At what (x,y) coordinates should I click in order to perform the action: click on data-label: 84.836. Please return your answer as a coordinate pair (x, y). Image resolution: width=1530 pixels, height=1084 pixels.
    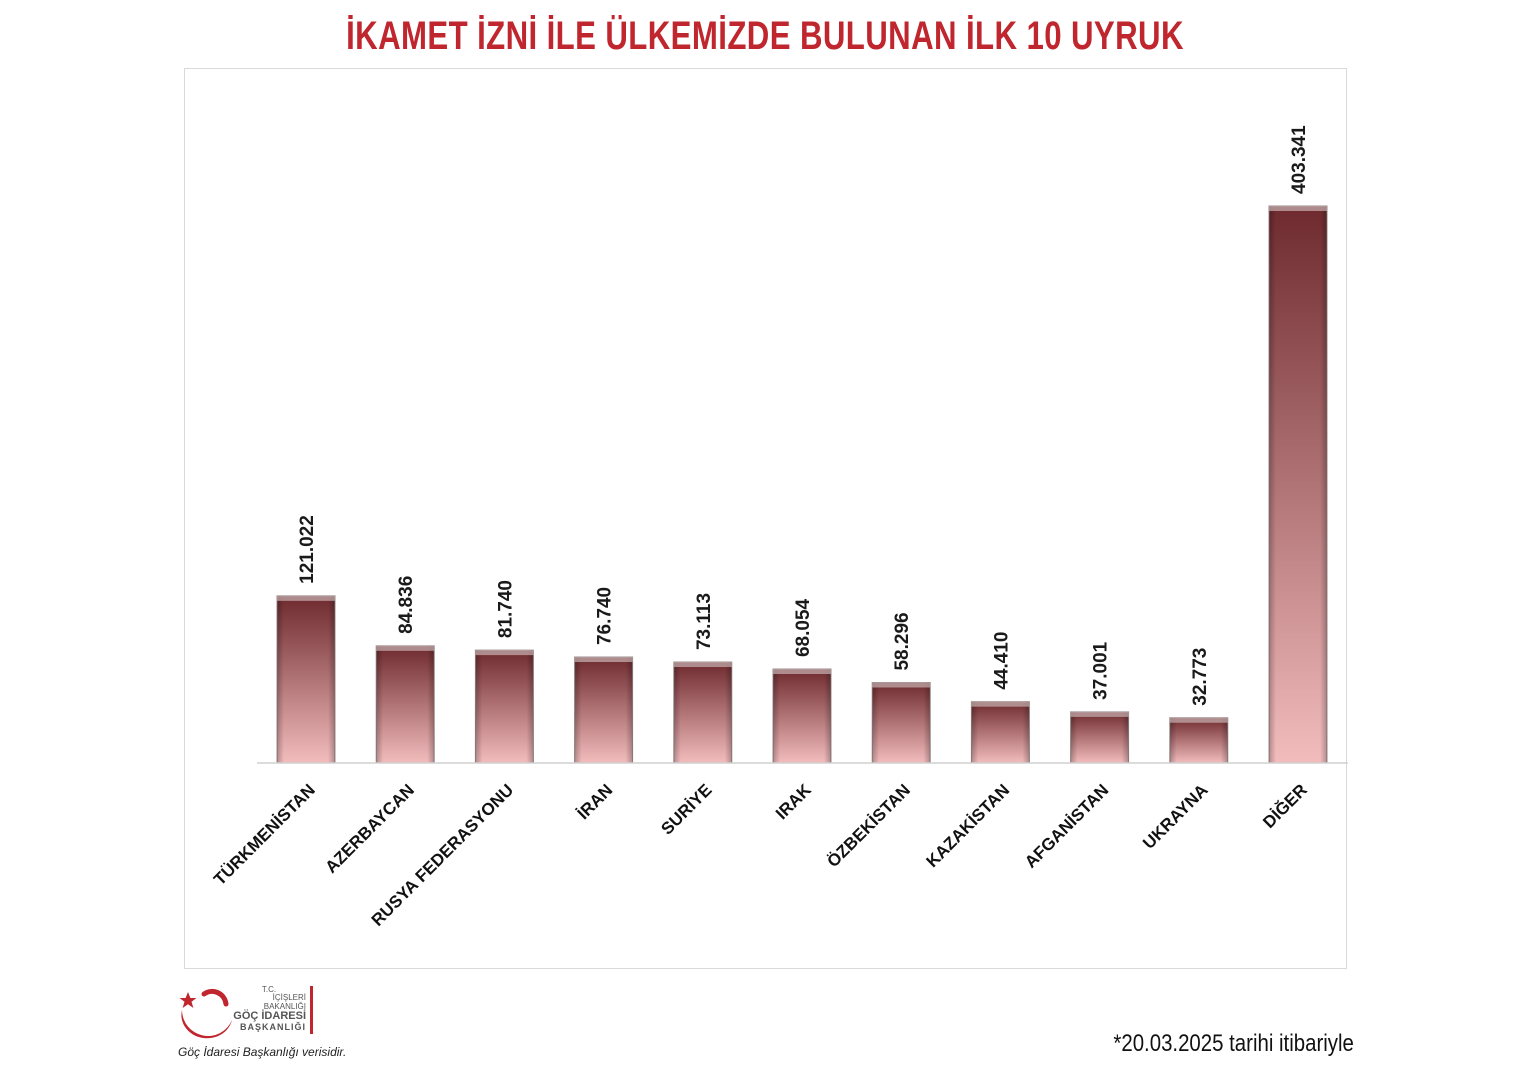
    Looking at the image, I should click on (406, 605).